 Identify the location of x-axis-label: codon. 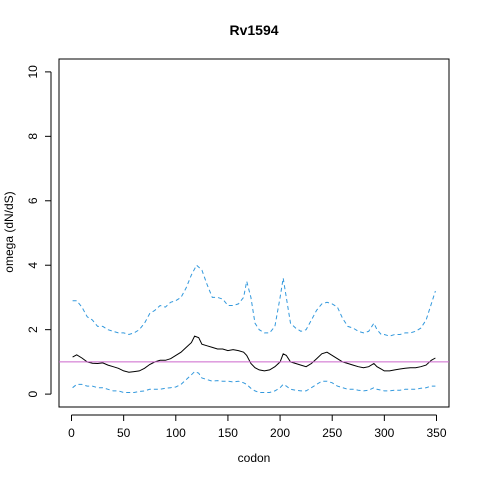
(254, 458).